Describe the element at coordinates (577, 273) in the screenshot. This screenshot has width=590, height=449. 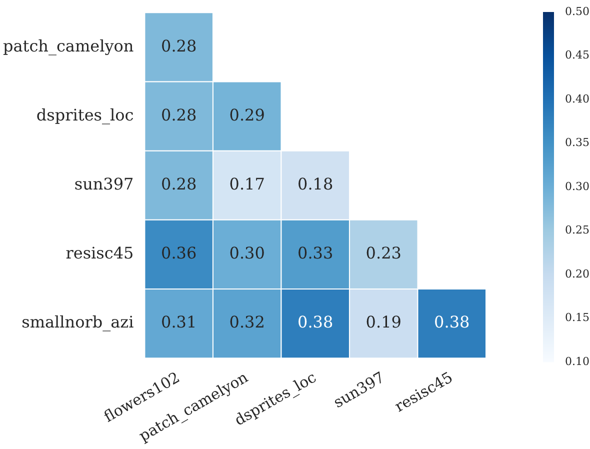
I see `color-bar-label: 0.20` at that location.